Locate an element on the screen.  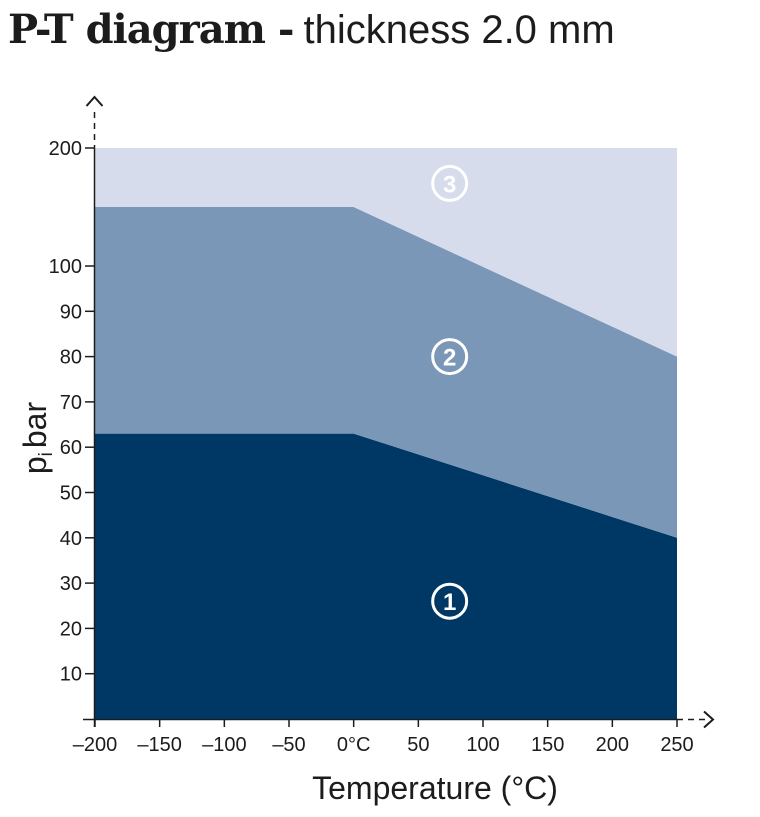
zone-2-number: 2 is located at coordinates (449, 358).